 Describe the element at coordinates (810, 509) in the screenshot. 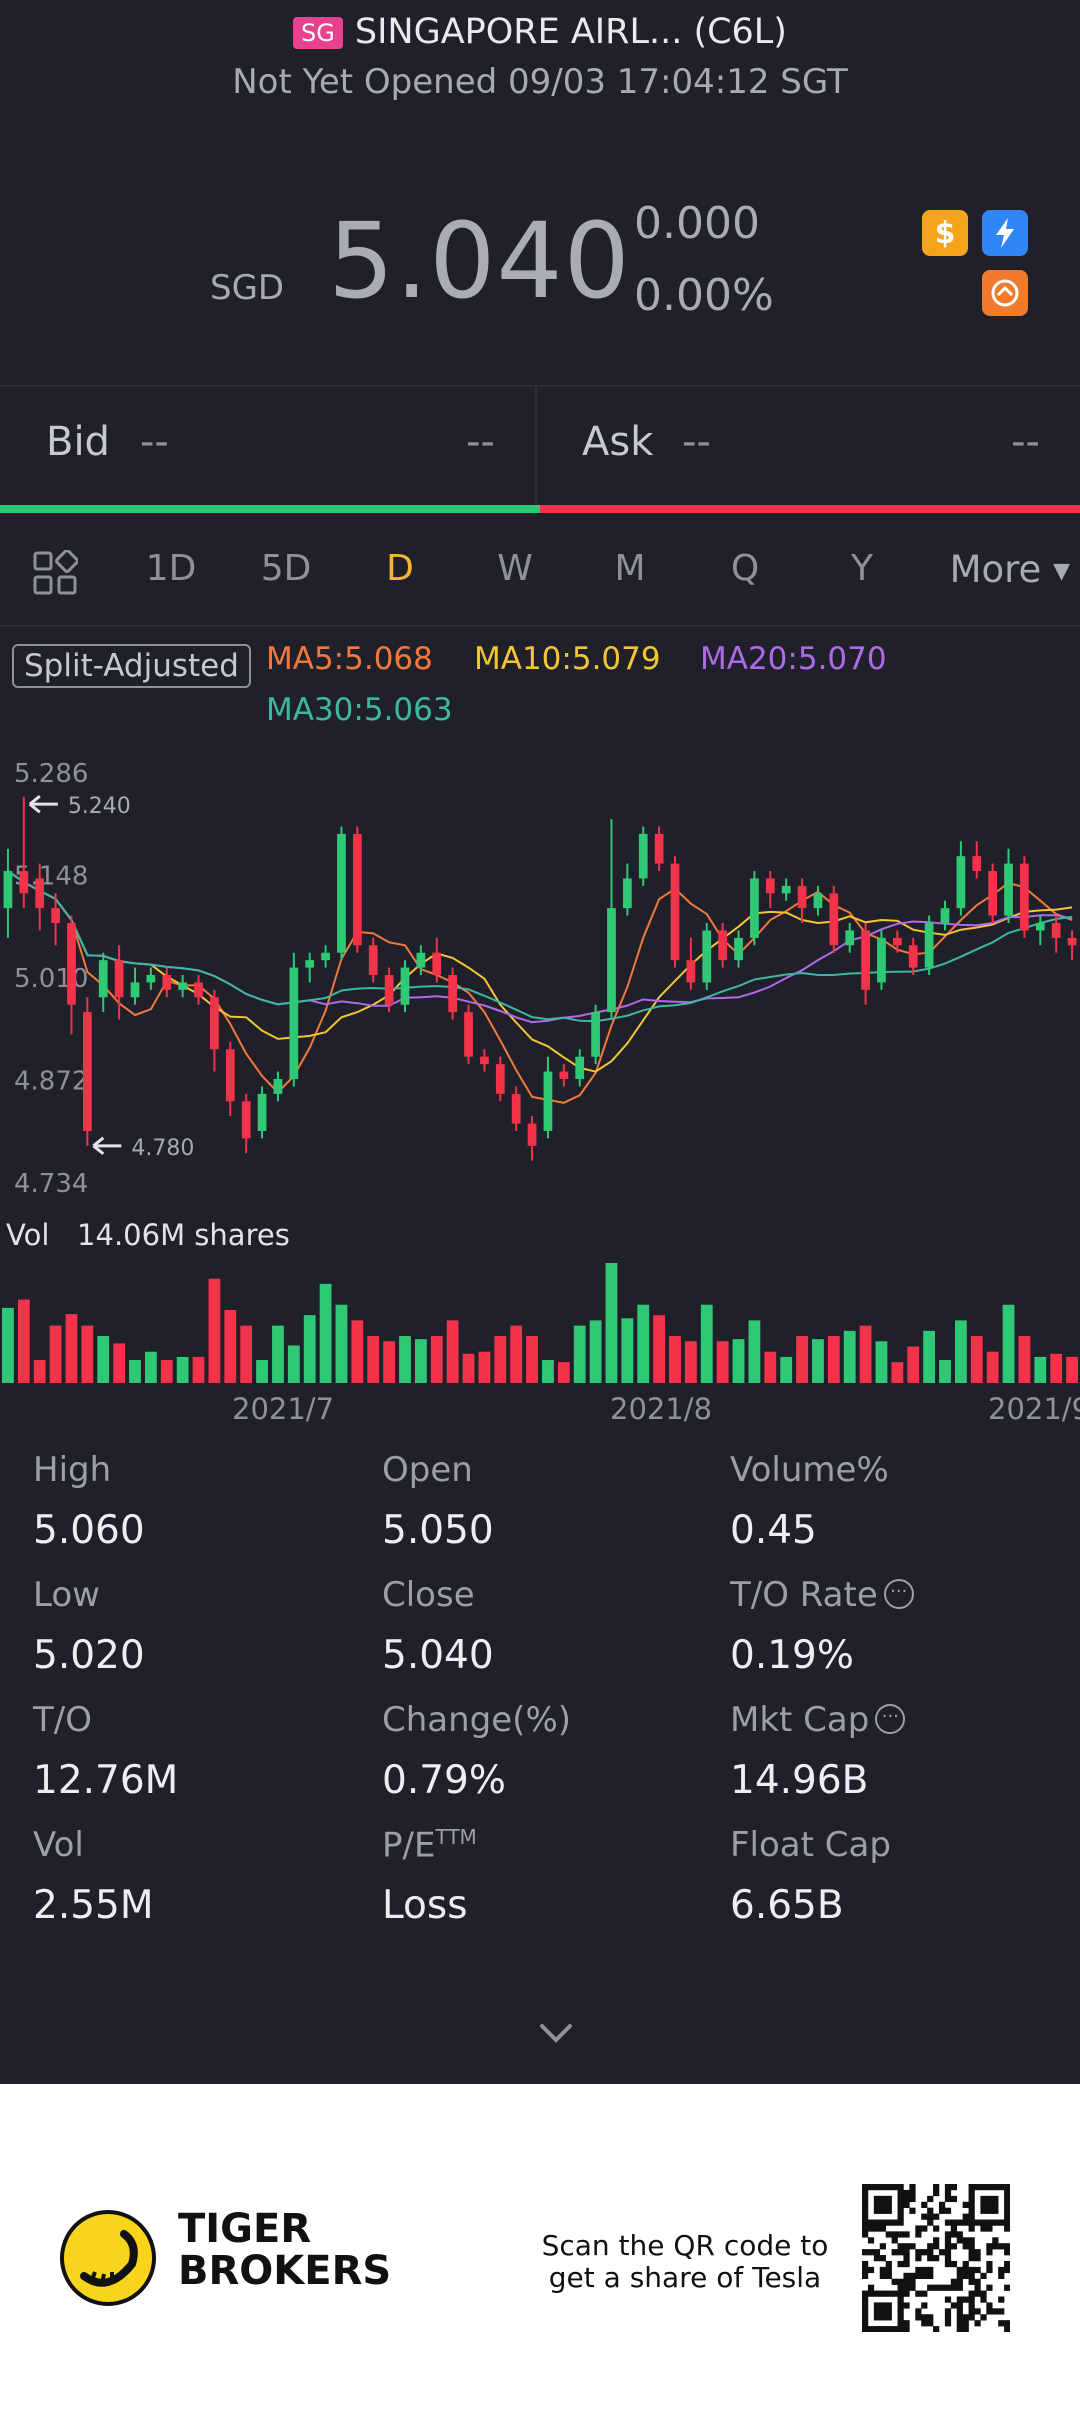

I see `ask-strength-bar` at that location.